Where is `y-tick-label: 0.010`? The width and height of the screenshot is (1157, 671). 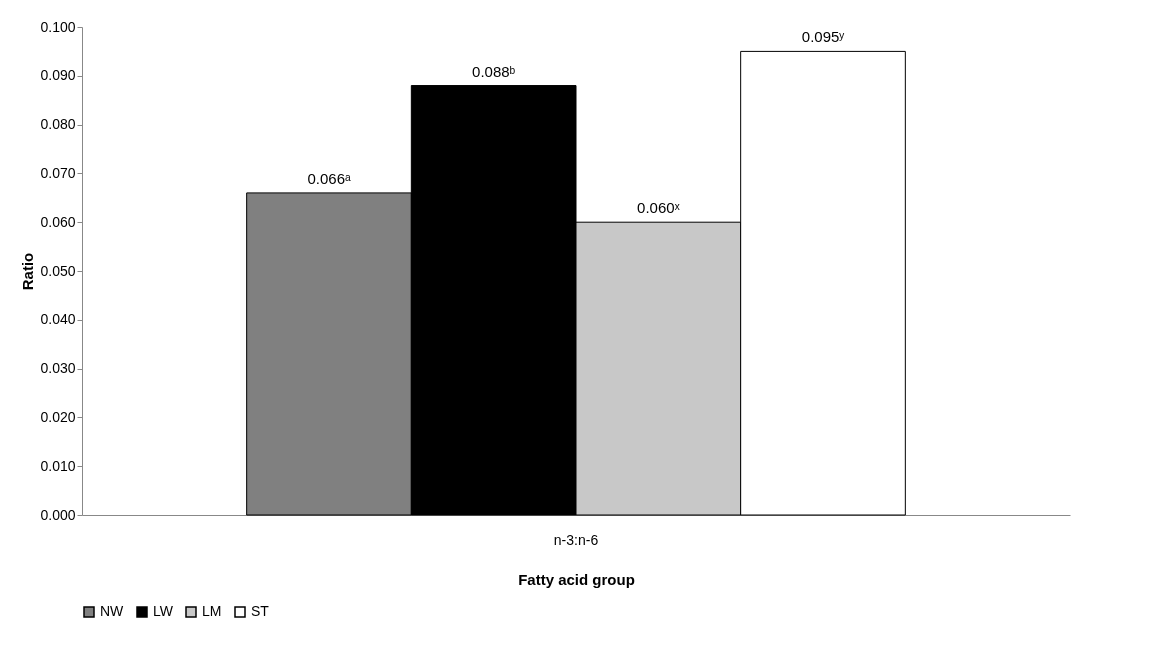
y-tick-label: 0.010 is located at coordinates (58, 465).